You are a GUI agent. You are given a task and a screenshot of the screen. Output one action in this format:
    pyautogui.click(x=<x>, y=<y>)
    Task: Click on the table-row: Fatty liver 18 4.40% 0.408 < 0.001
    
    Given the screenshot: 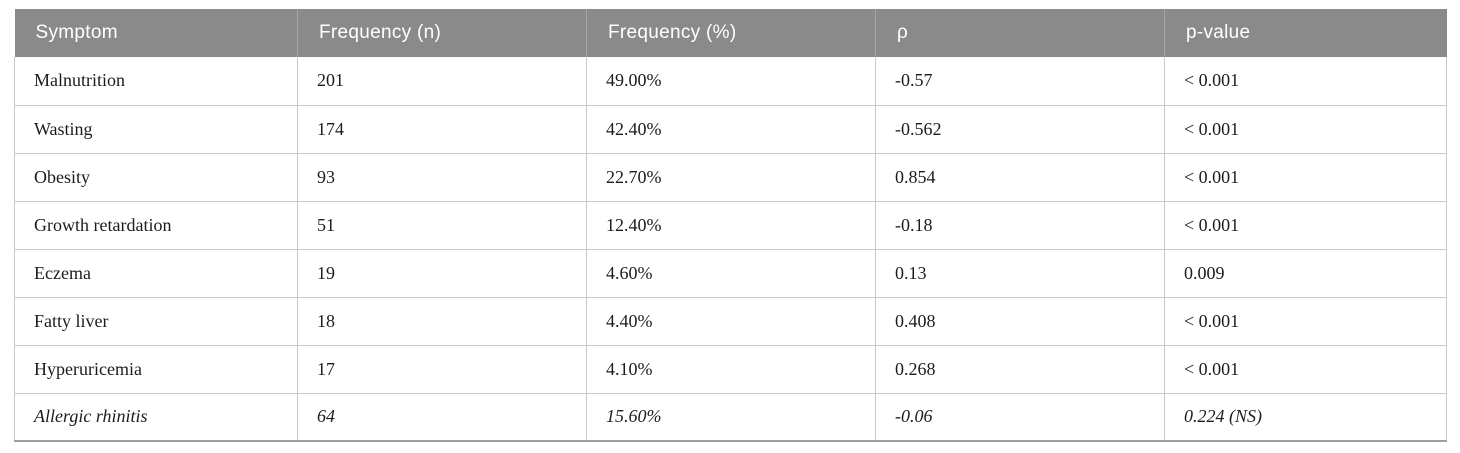 What is the action you would take?
    pyautogui.click(x=730, y=321)
    